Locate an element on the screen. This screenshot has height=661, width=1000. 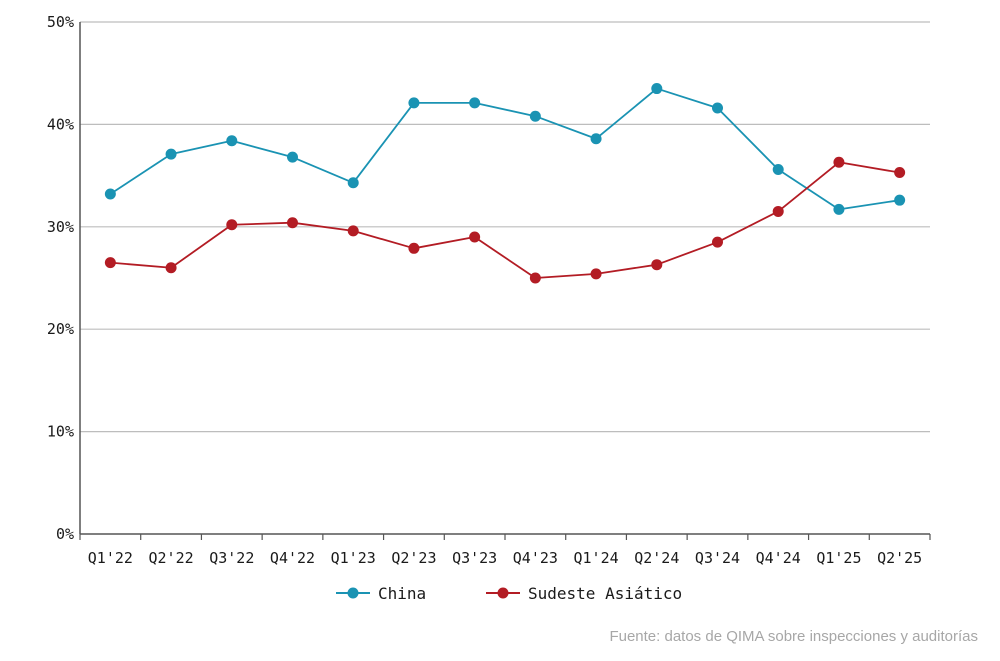
legend-label: Sudeste Asiático is located at coordinates (605, 593).